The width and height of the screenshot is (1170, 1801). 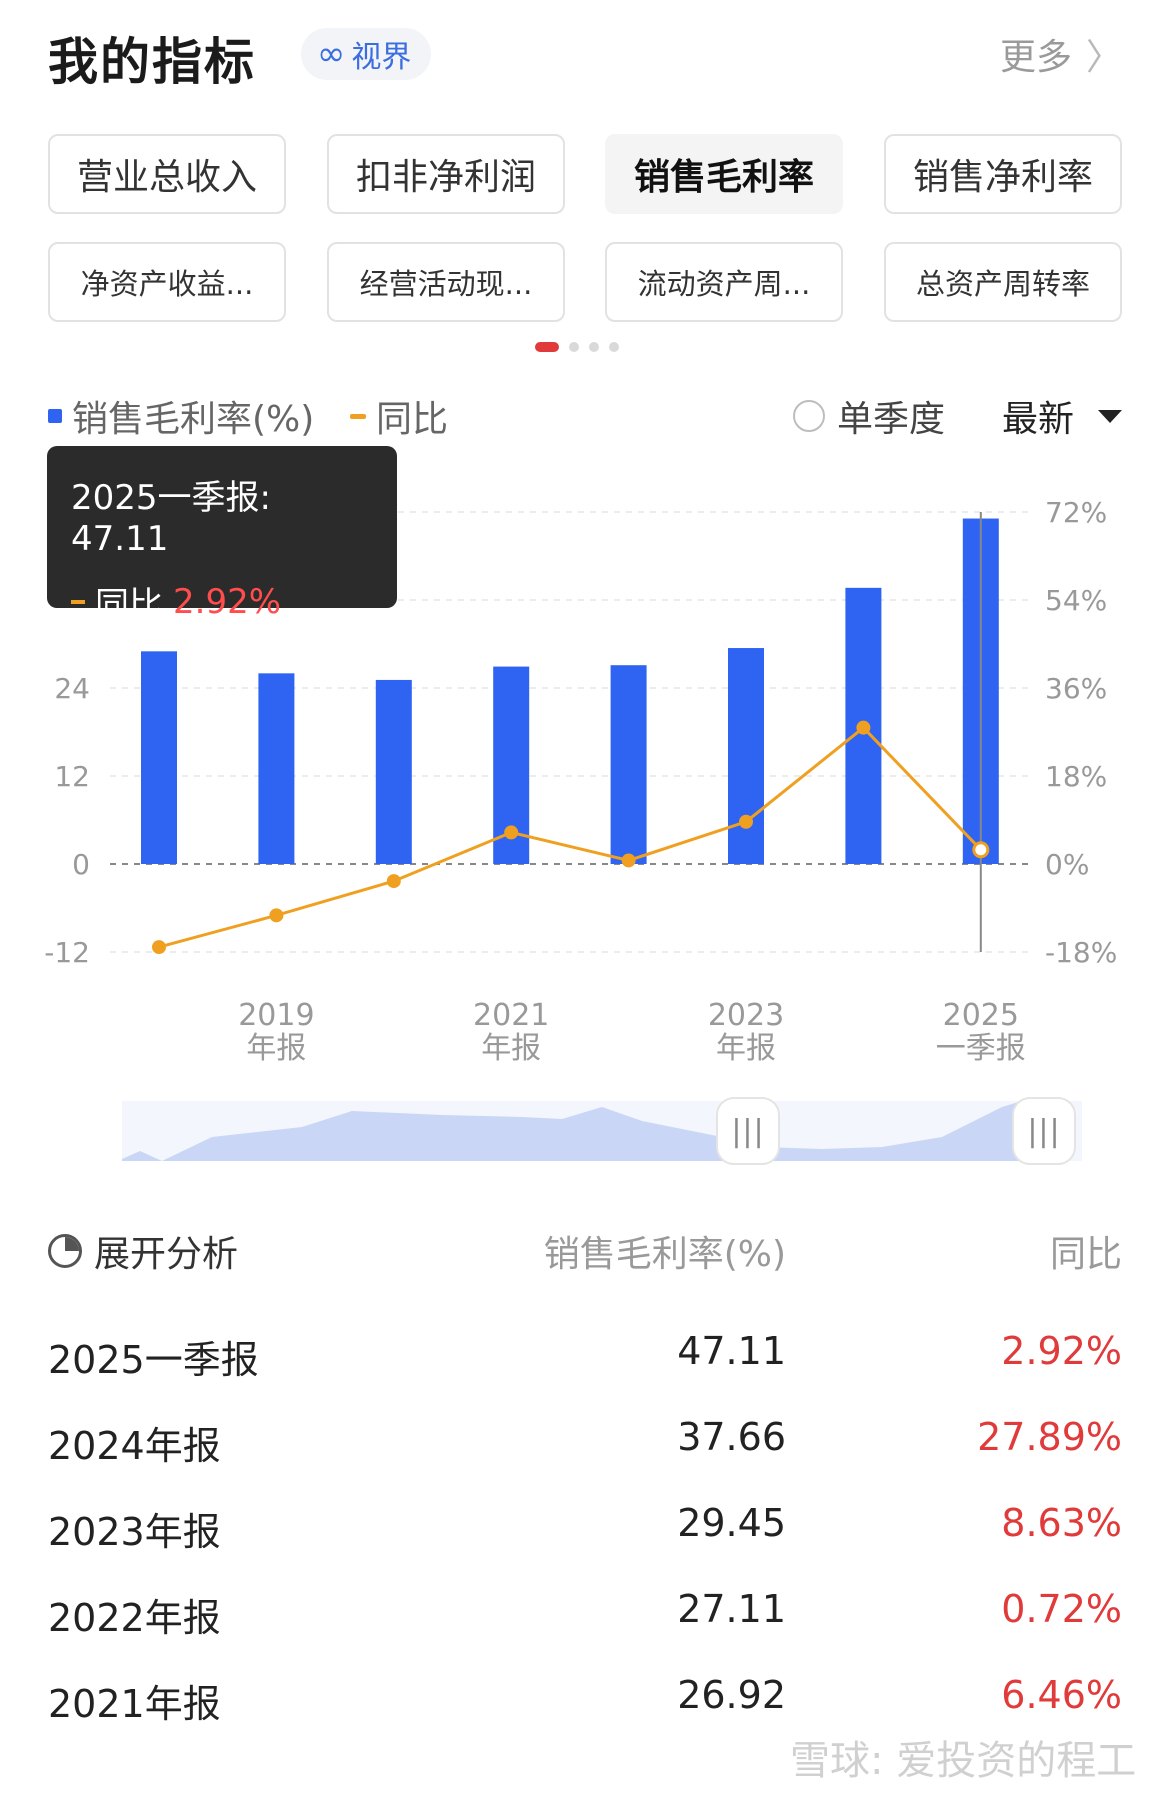 What do you see at coordinates (446, 174) in the screenshot?
I see `metric-button-net-profit-excl: 扣非净利润` at bounding box center [446, 174].